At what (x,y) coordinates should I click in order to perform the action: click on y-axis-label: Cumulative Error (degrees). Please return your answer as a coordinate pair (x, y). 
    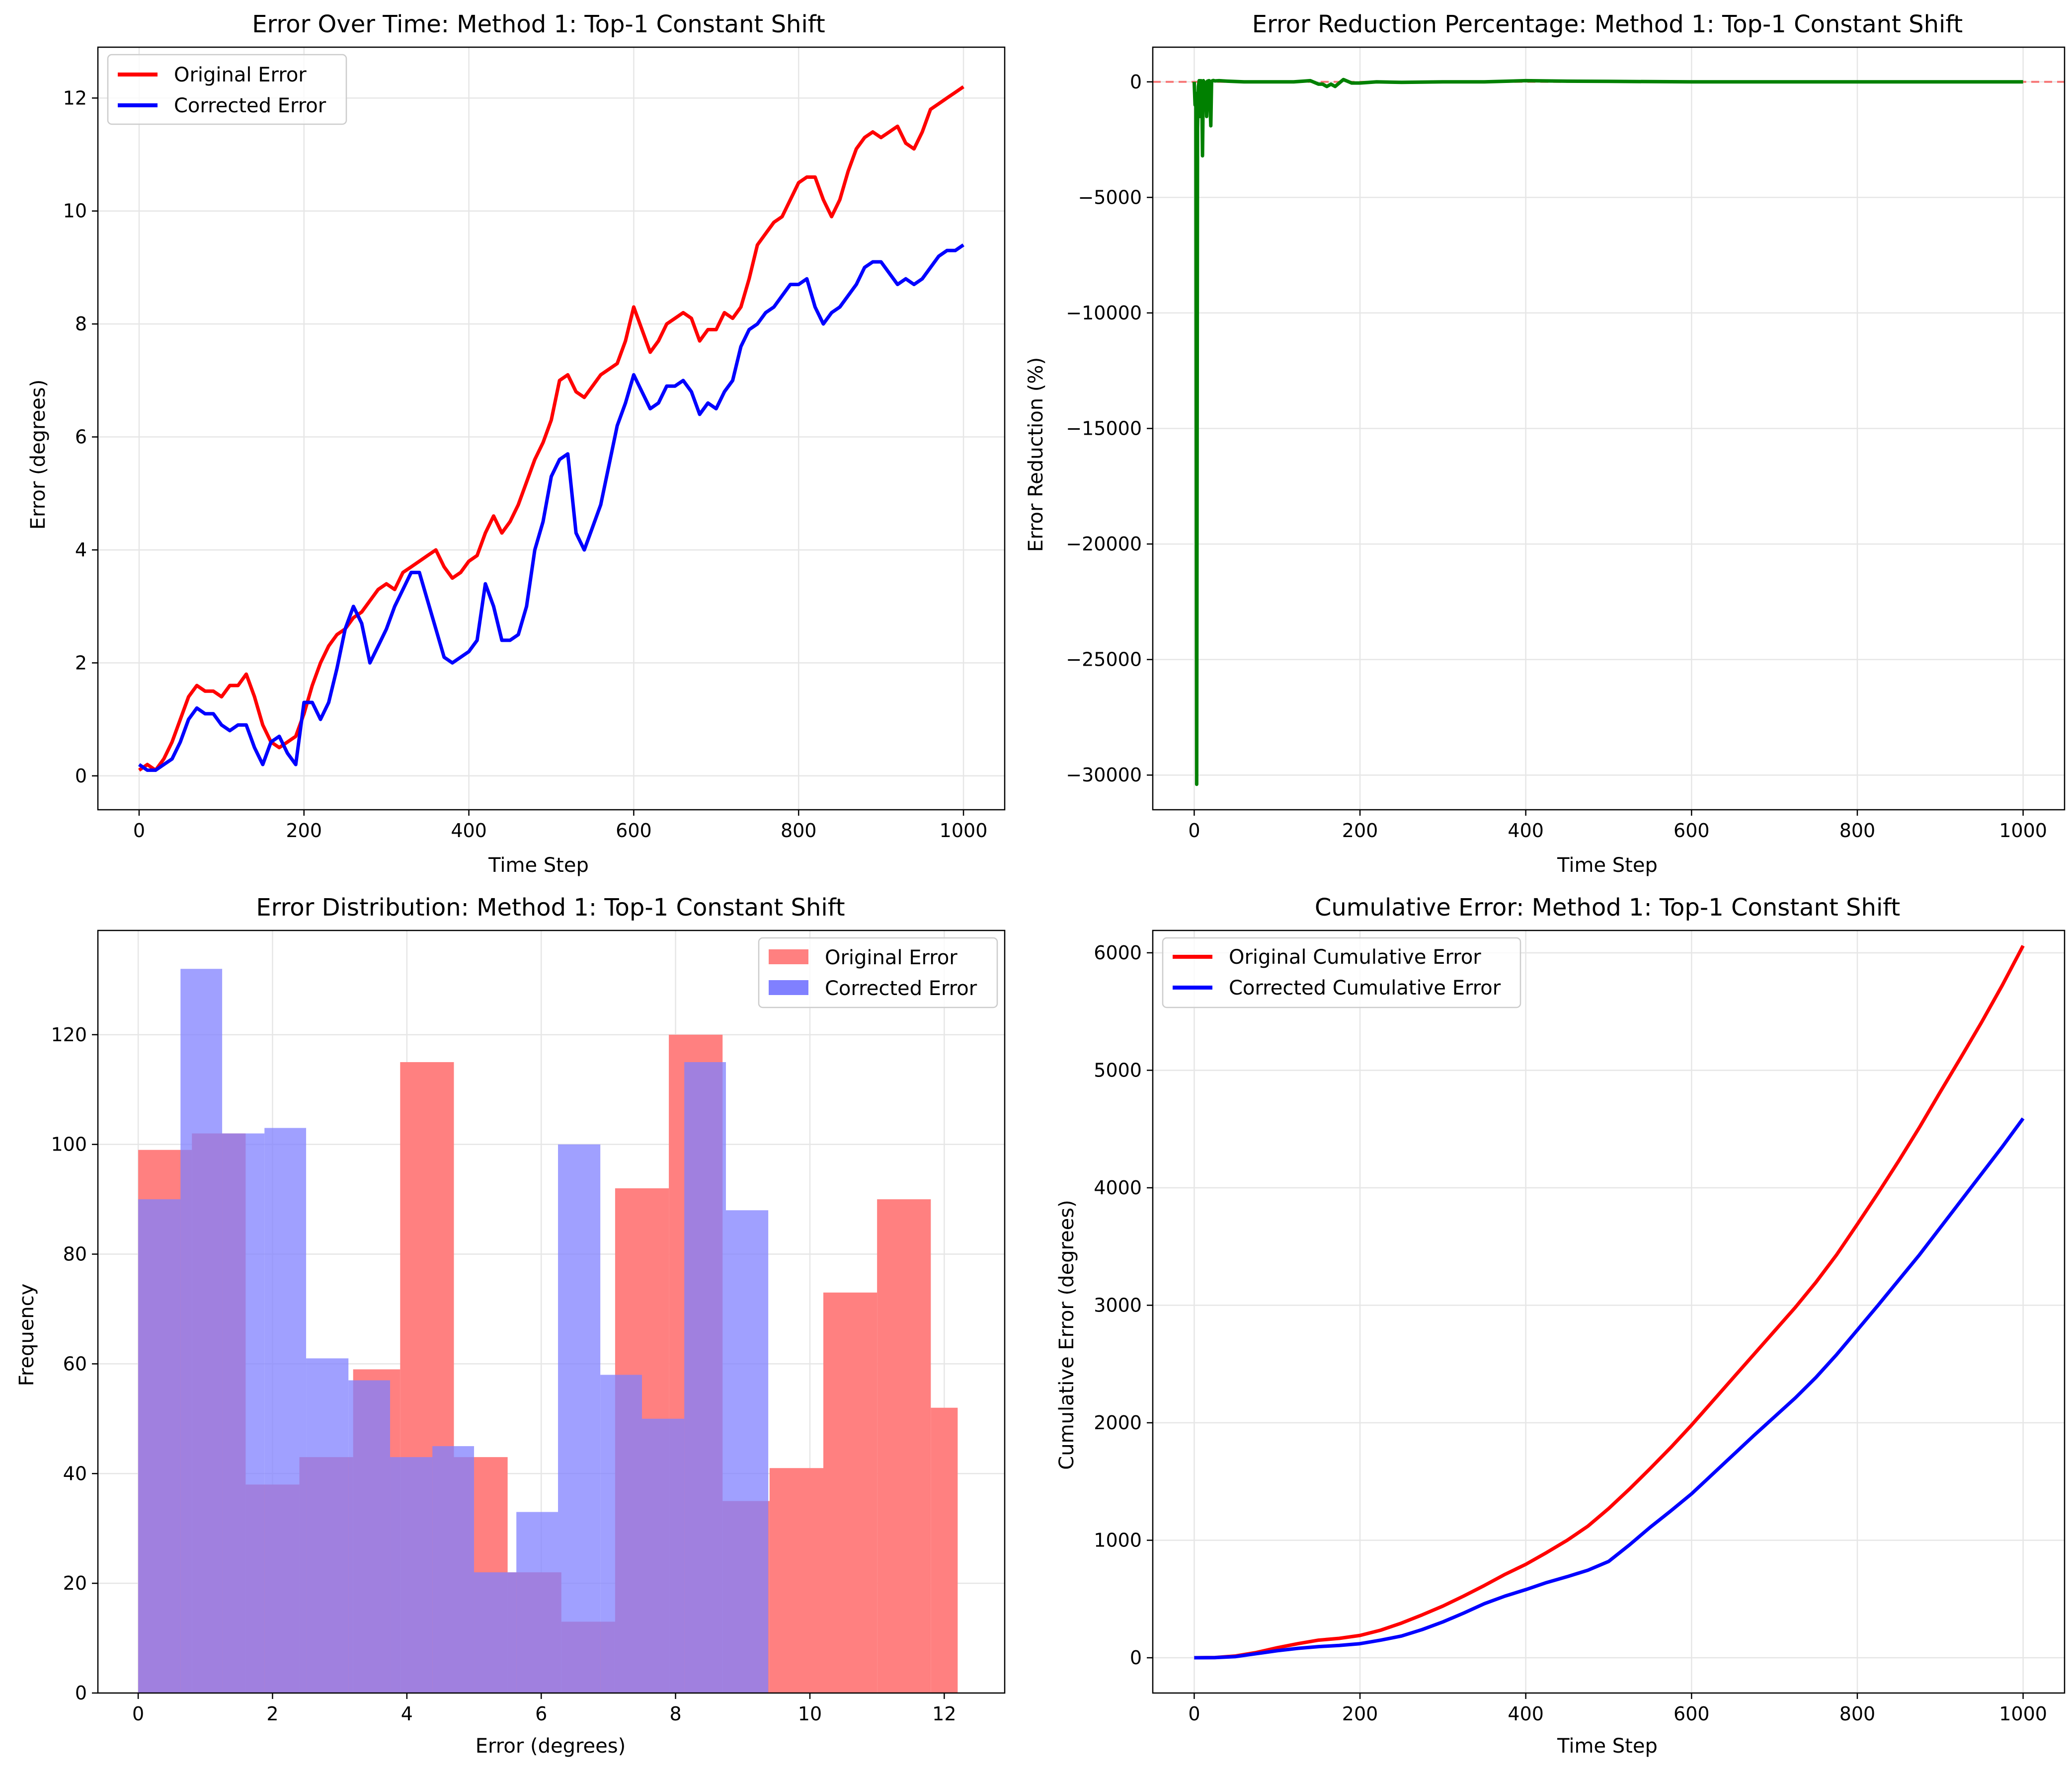
    Looking at the image, I should click on (1066, 1335).